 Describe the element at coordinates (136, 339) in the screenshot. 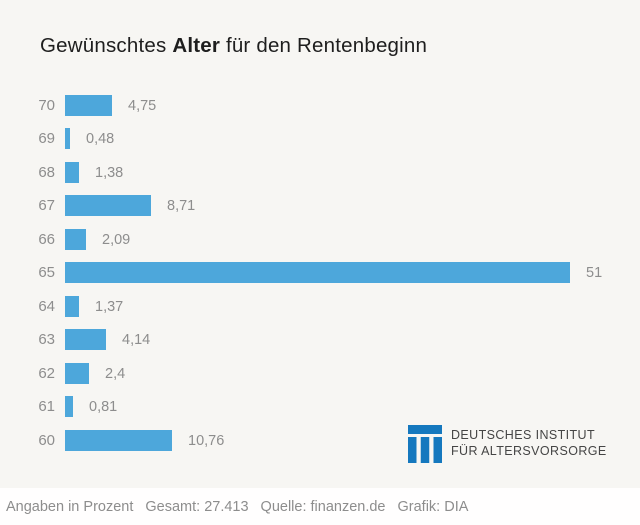

I see `value-label: 4,14` at that location.